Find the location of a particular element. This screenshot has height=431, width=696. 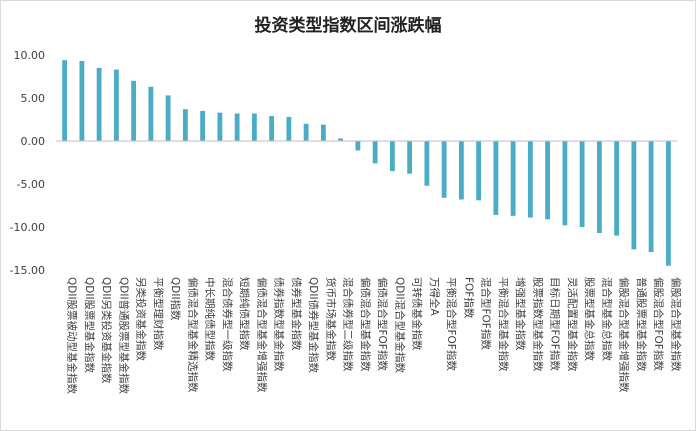

x-tick-label: 偏股混合型基金增强指数 is located at coordinates (624, 335).